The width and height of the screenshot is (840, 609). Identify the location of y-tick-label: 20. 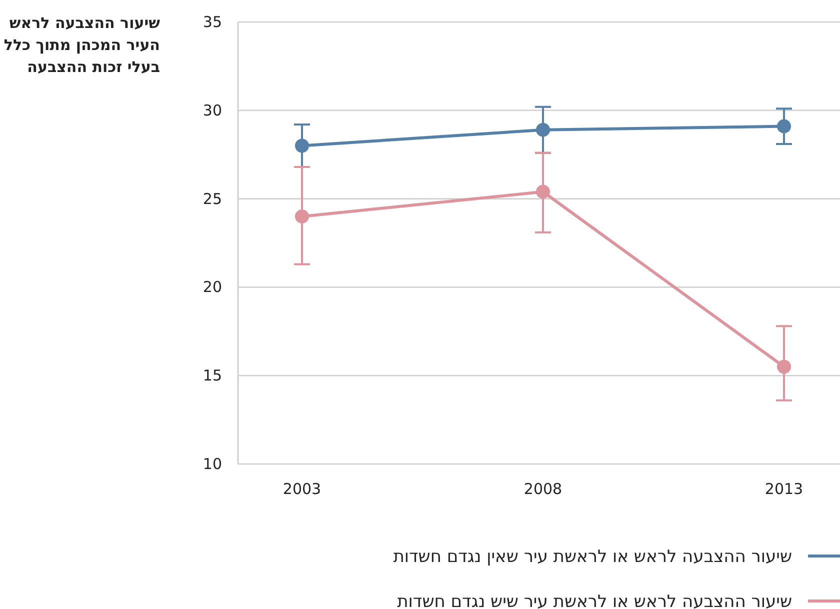
(212, 287).